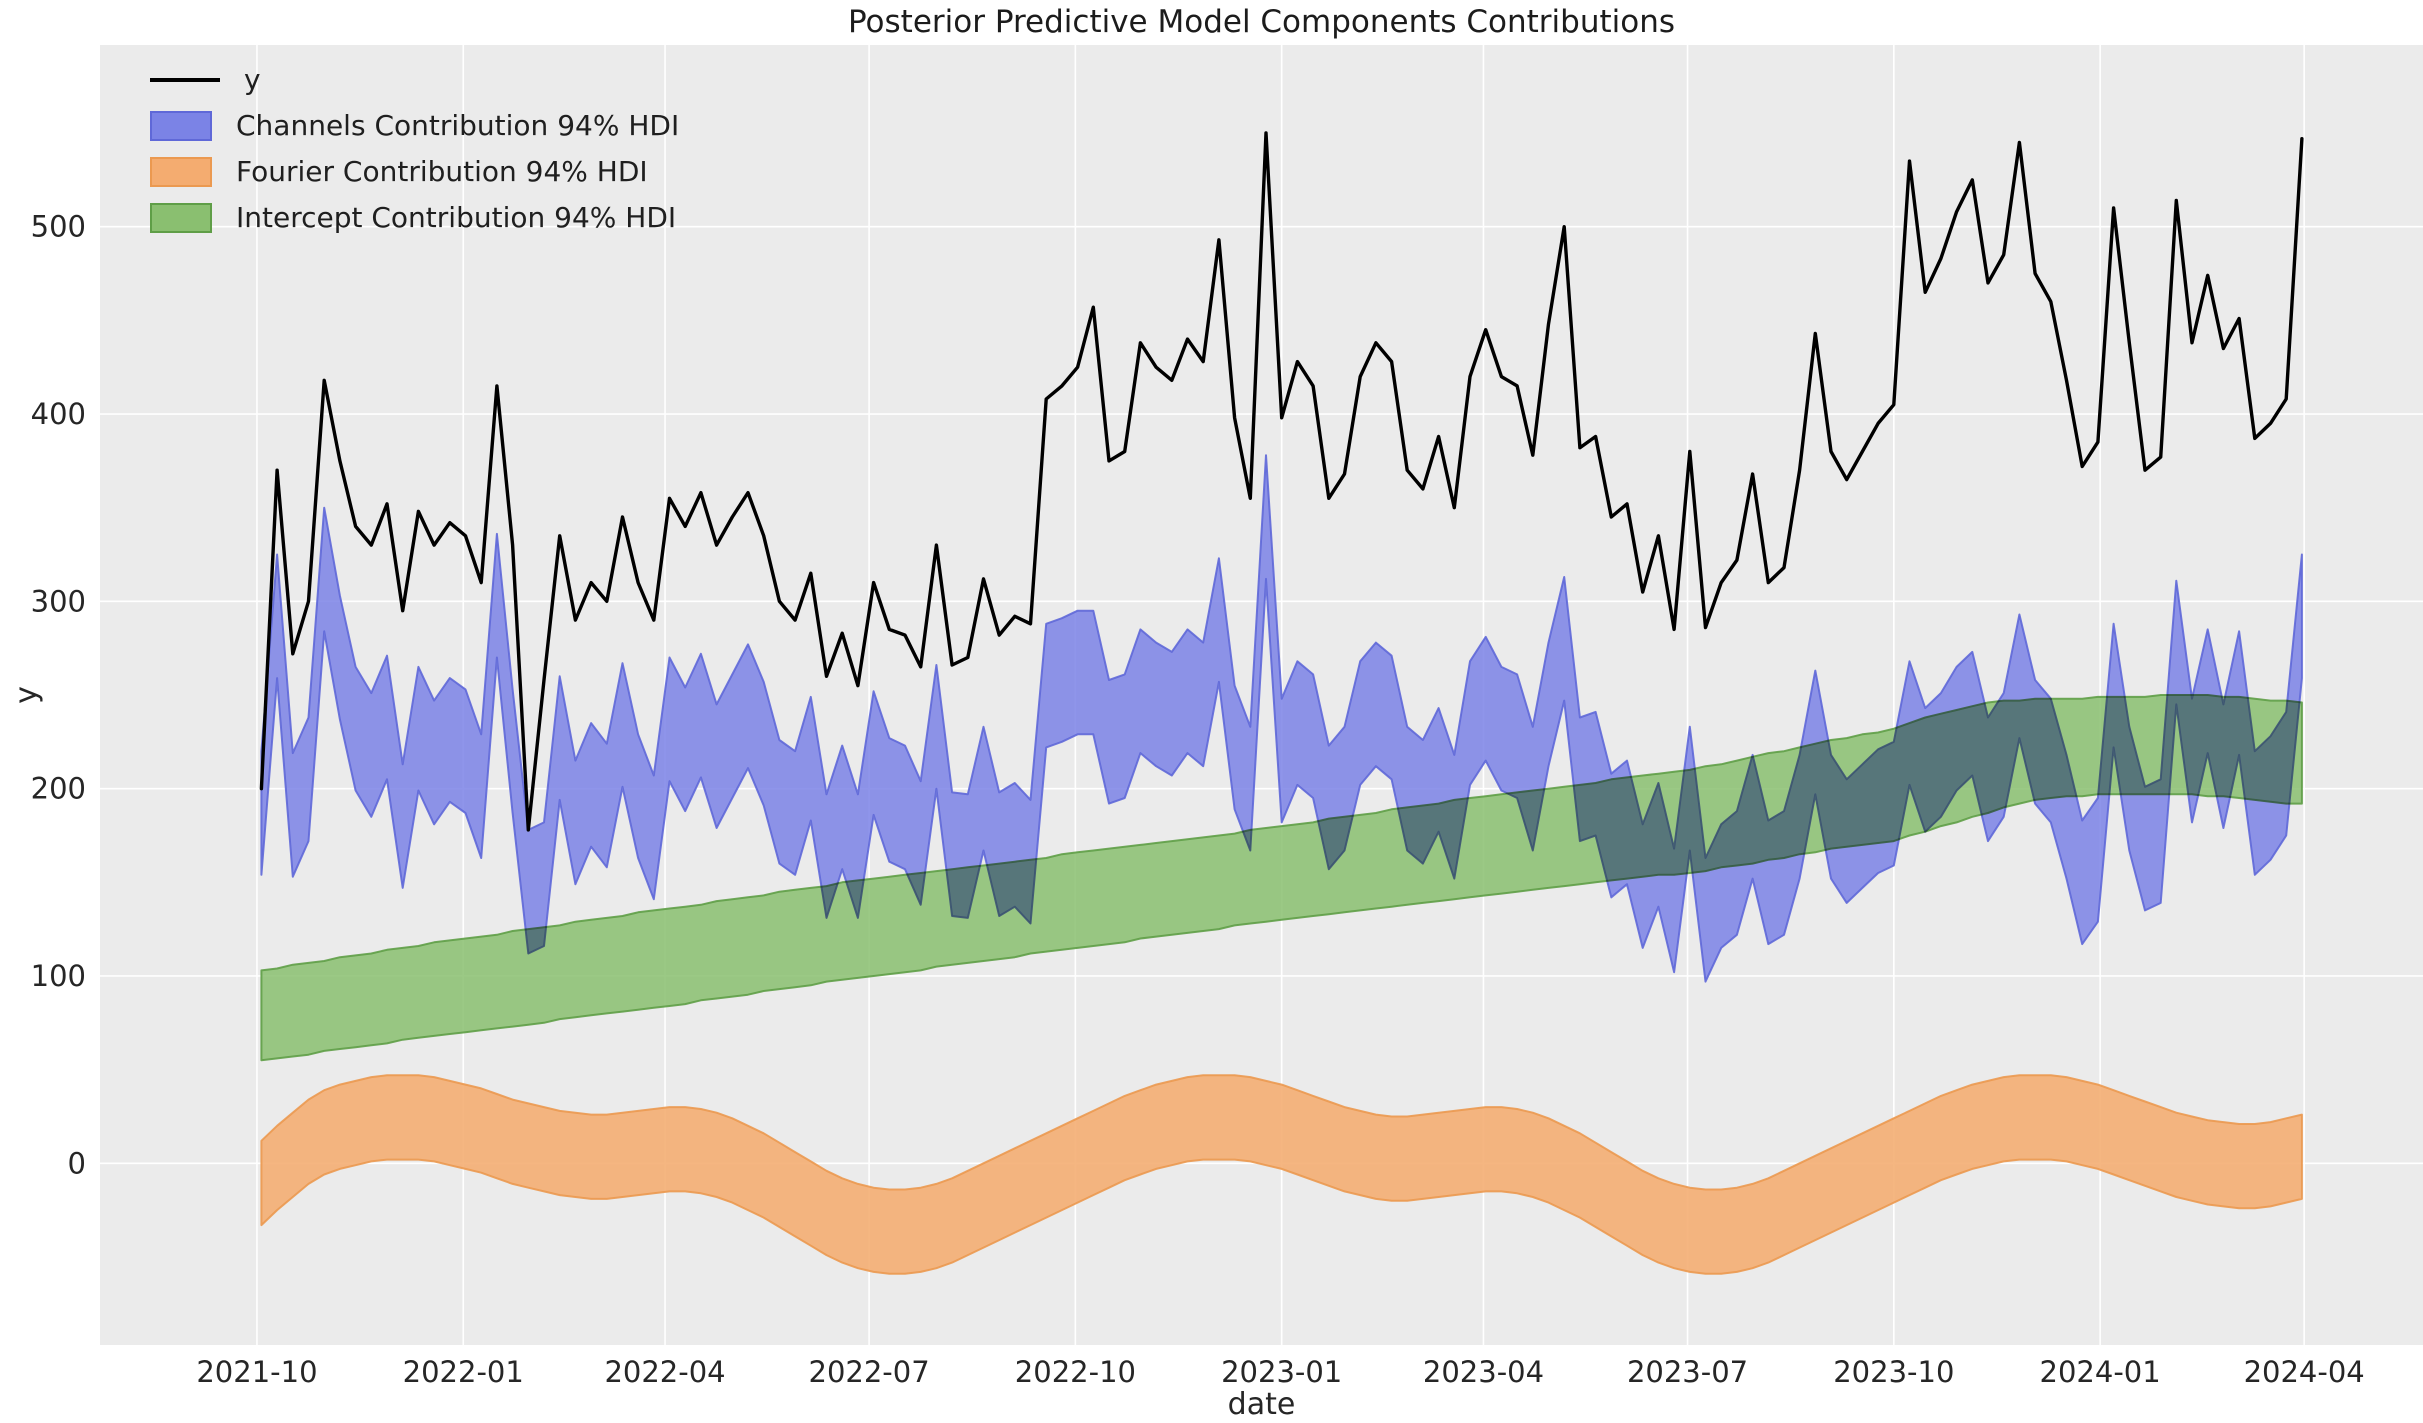  I want to click on legend-item-y: y, so click(414, 80).